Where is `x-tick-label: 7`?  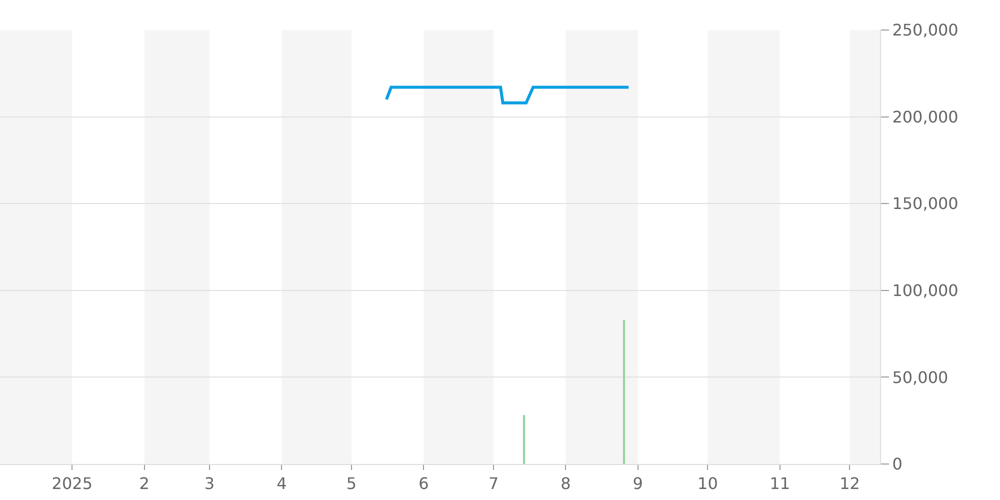 x-tick-label: 7 is located at coordinates (493, 484).